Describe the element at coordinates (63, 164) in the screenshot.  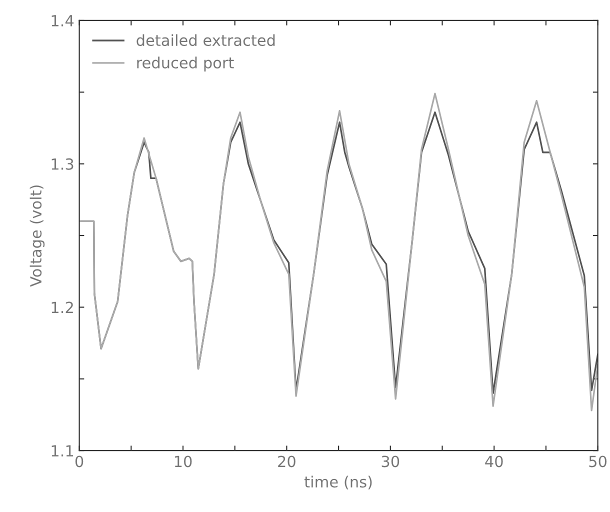
I see `y-tick-label: 1.3` at that location.